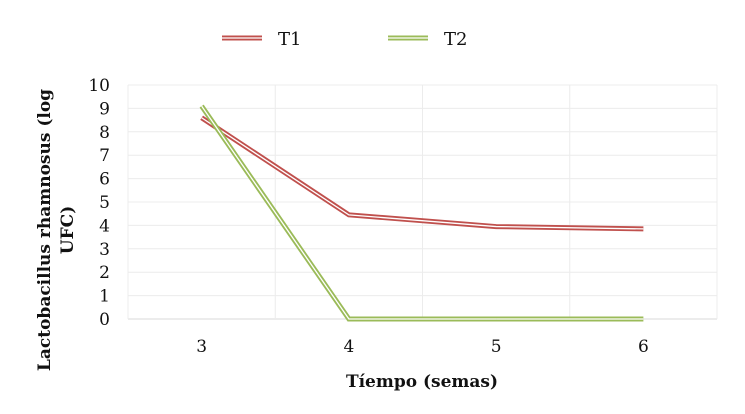 This screenshot has width=745, height=414. Describe the element at coordinates (104, 226) in the screenshot. I see `y-tick-label: 4` at that location.